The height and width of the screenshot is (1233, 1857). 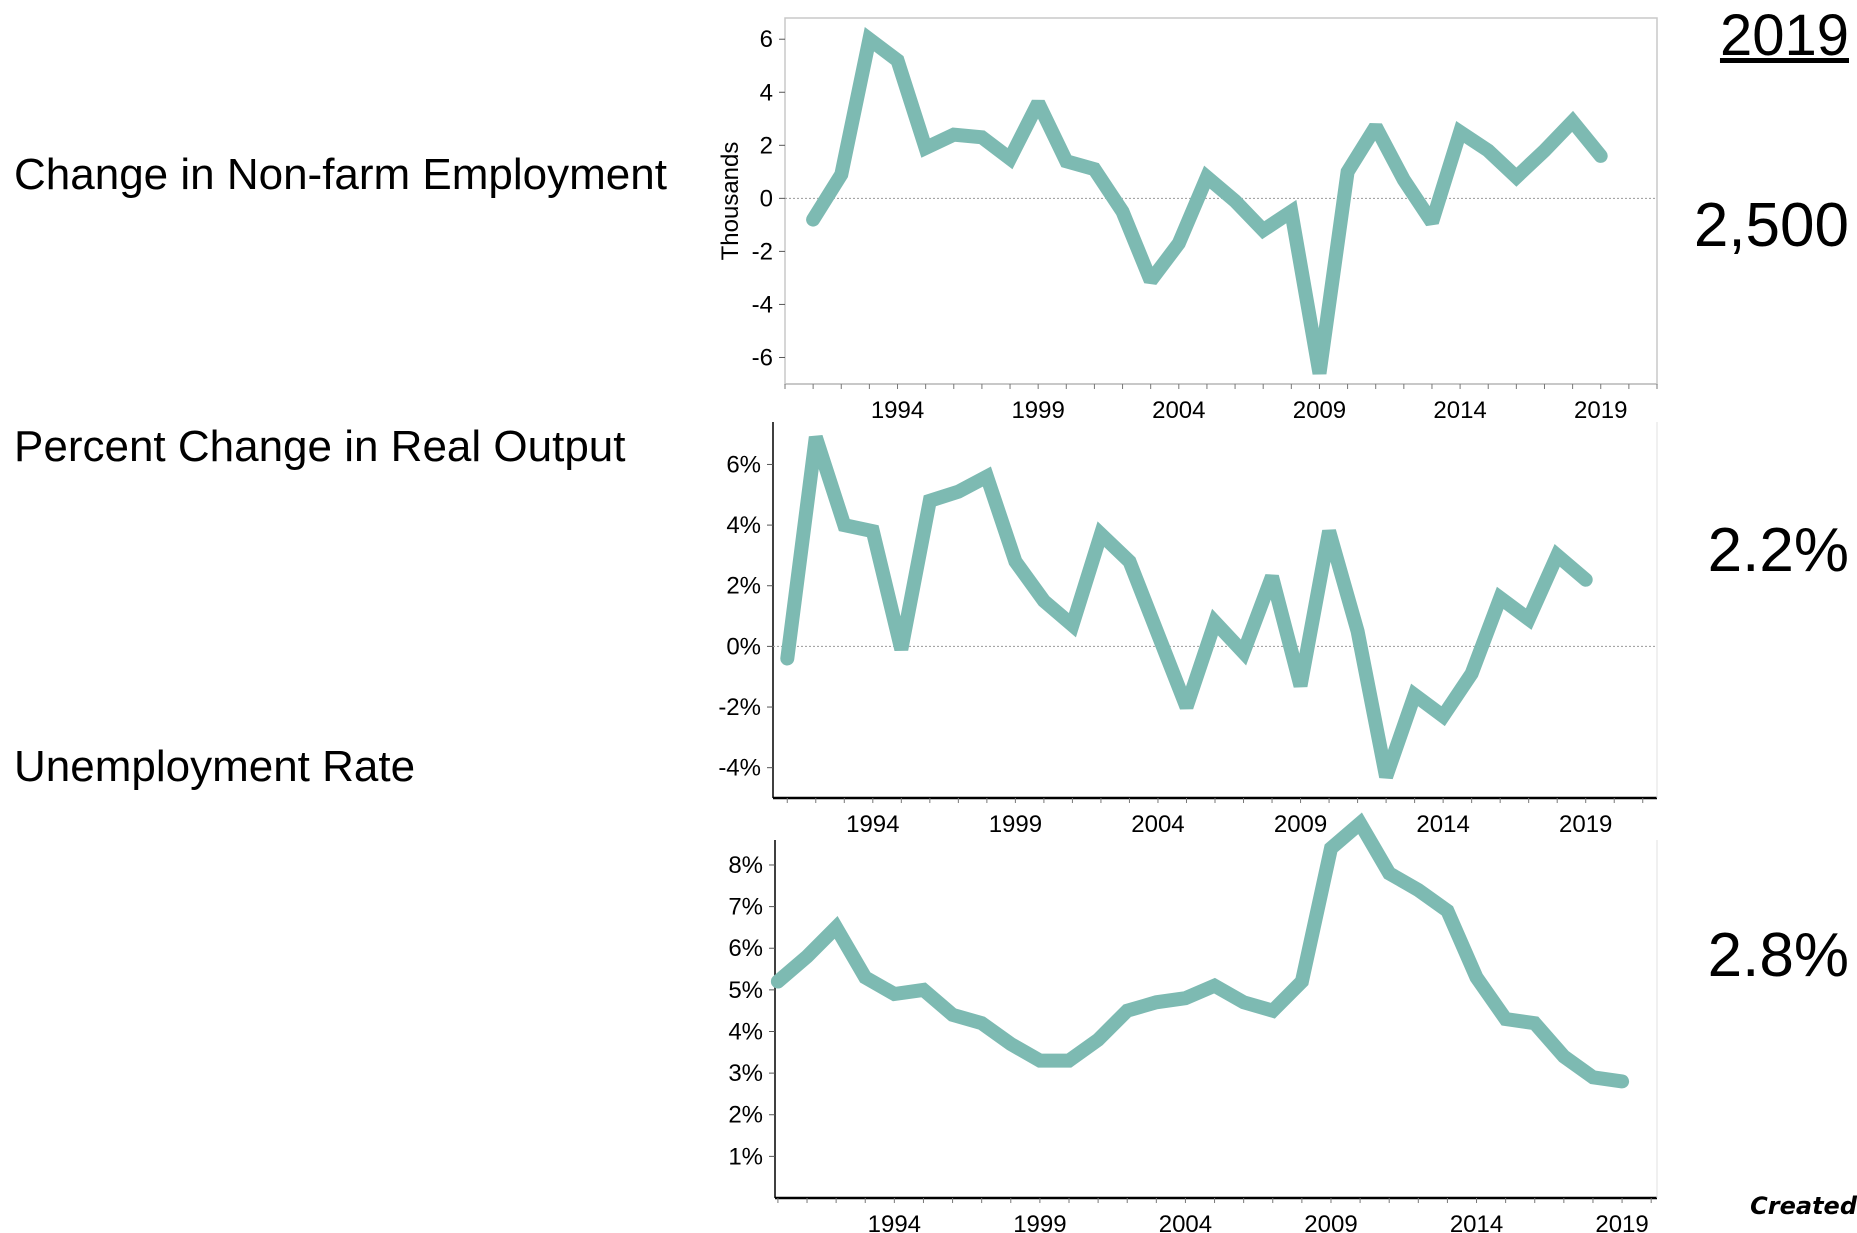 I want to click on y-tick-label: 2, so click(x=766, y=145).